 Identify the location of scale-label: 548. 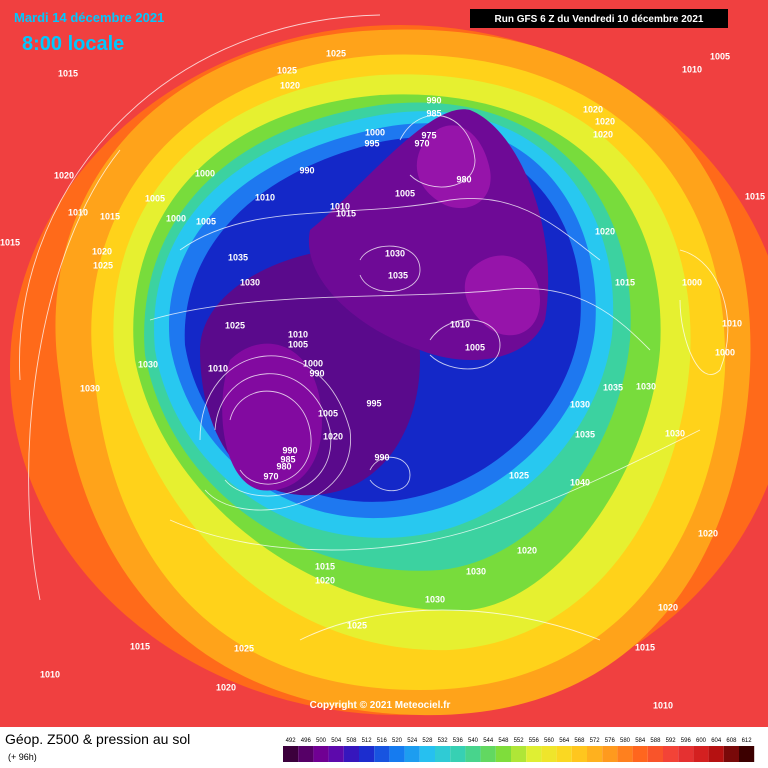
(503, 741).